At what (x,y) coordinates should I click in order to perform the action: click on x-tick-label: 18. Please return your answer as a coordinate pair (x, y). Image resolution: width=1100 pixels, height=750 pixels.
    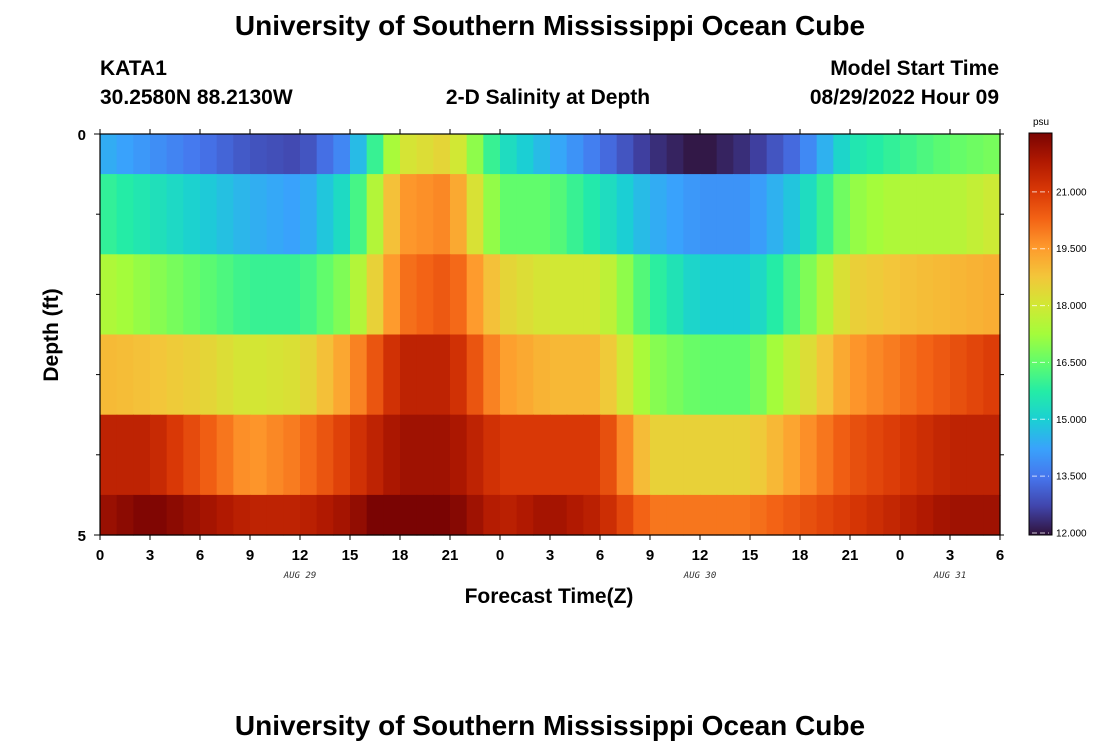
    Looking at the image, I should click on (400, 555).